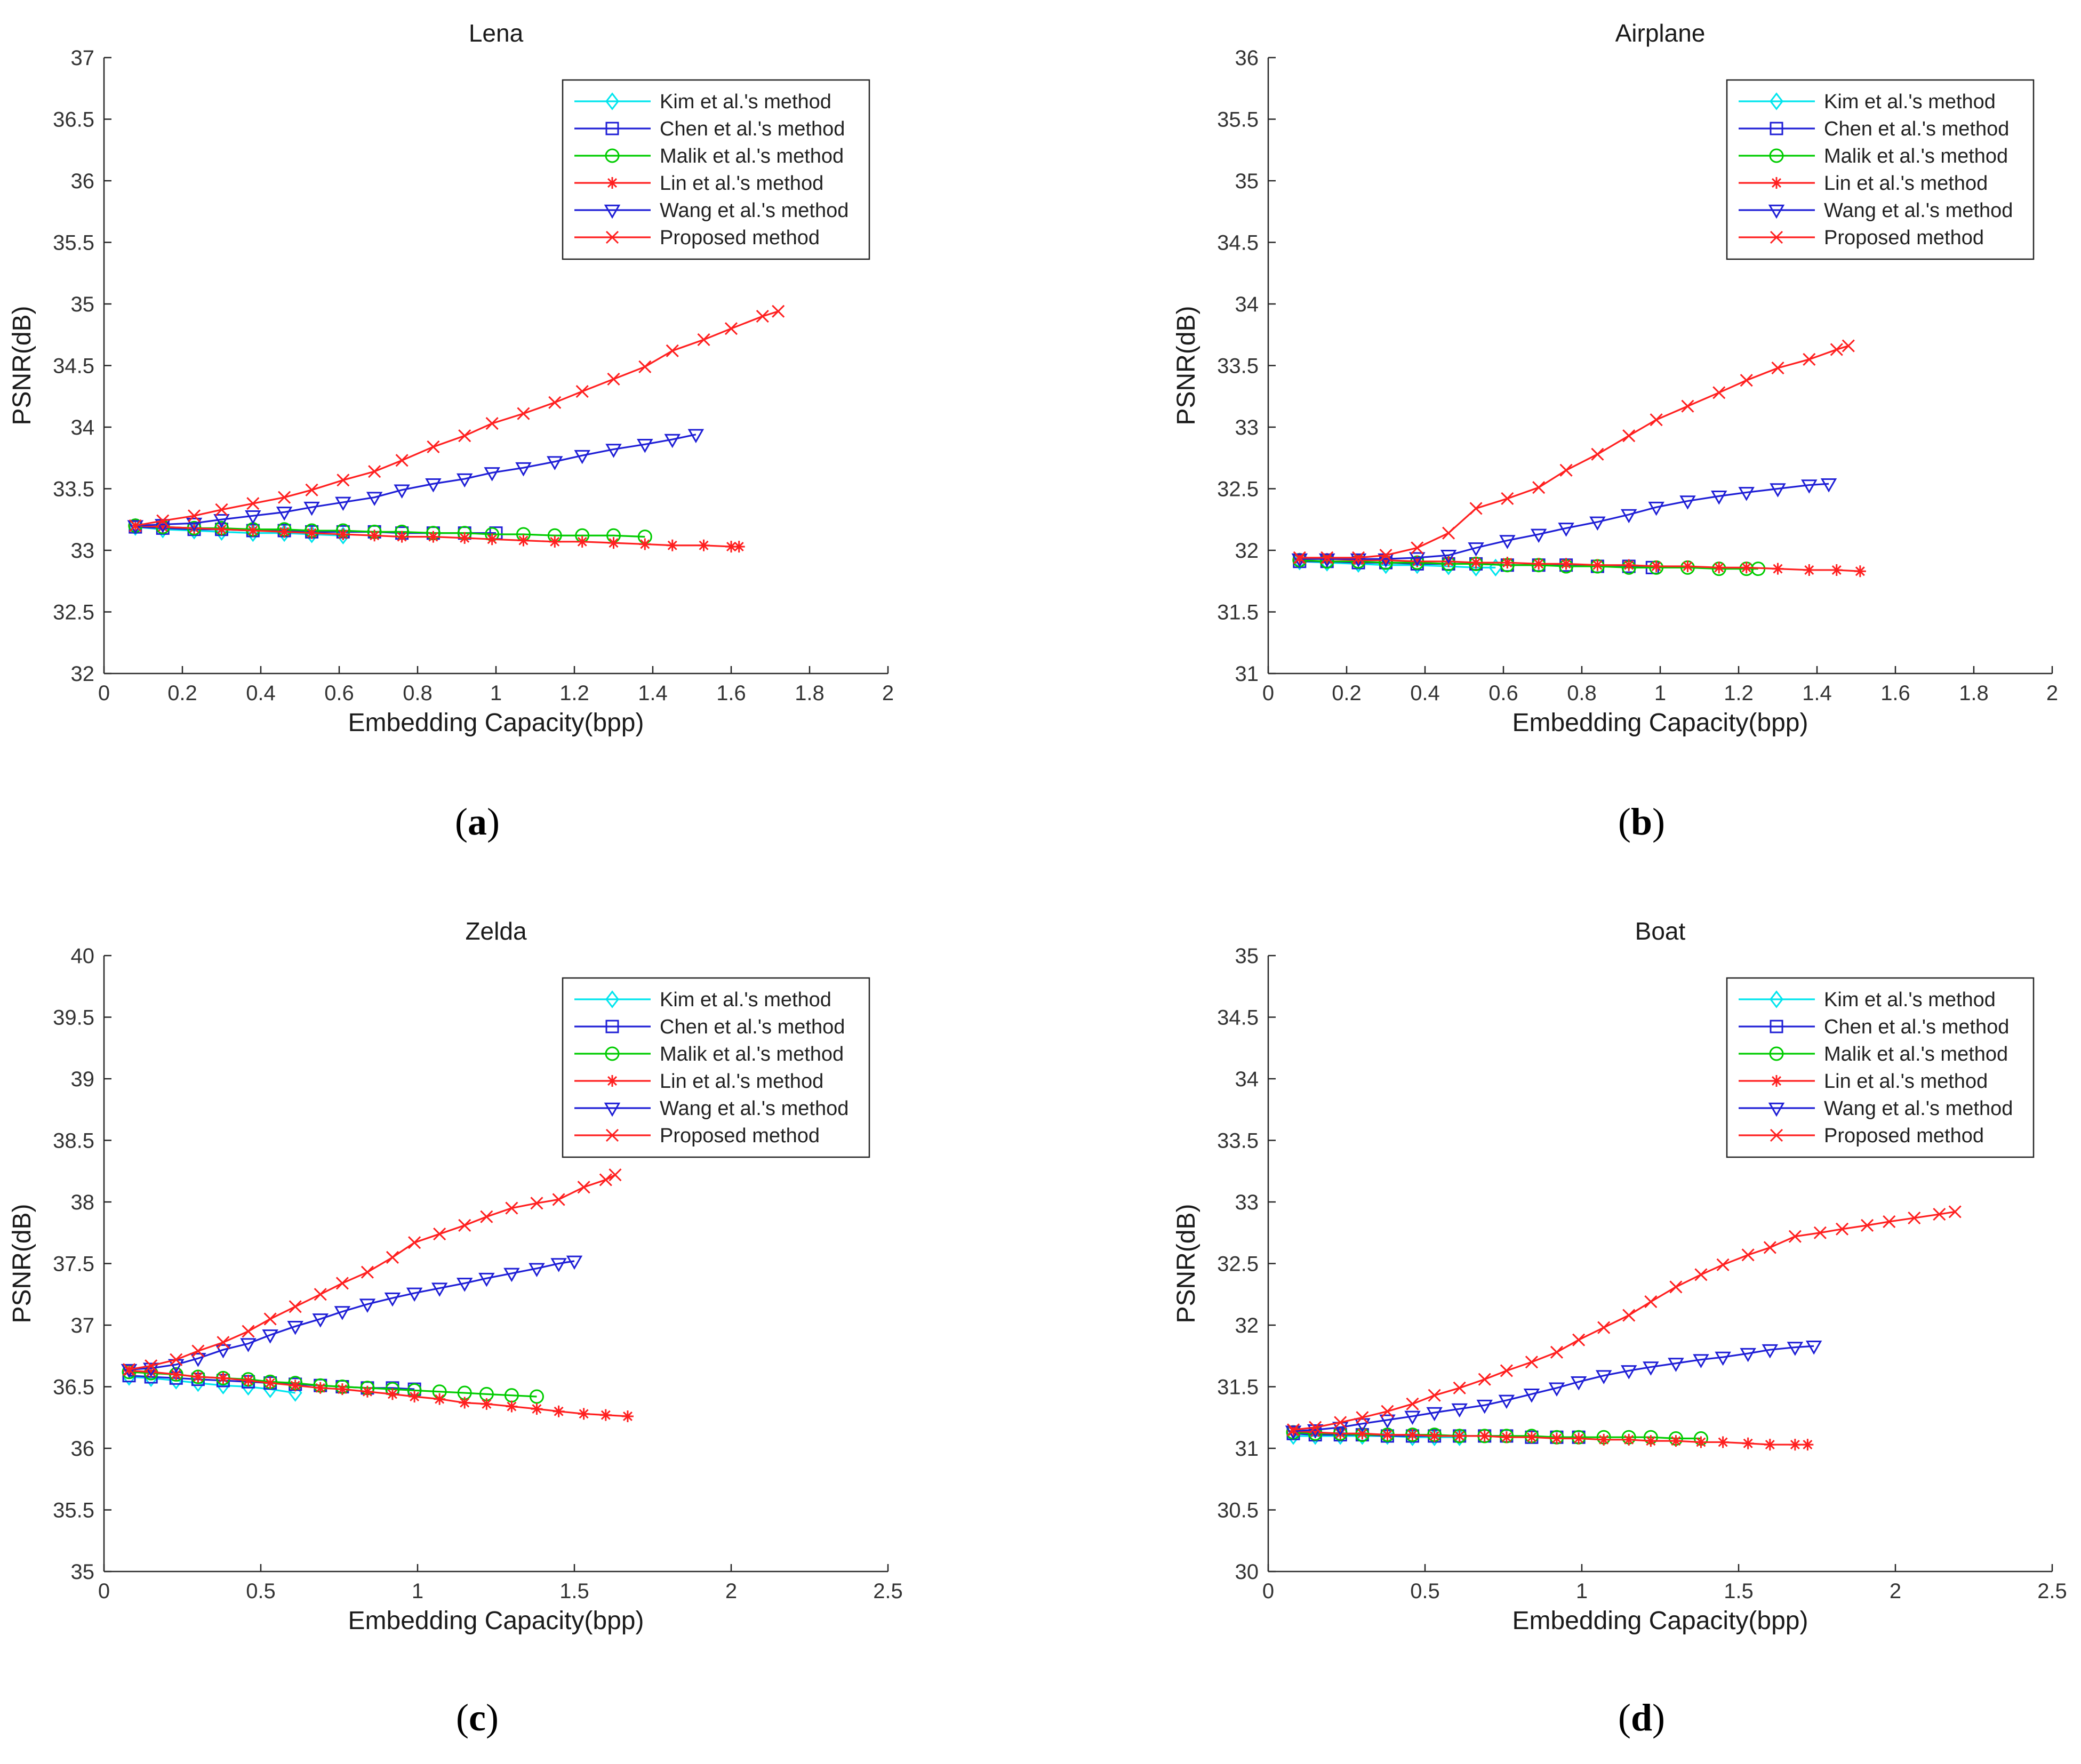 This screenshot has height=1764, width=2081. I want to click on chart-title: Lena, so click(496, 33).